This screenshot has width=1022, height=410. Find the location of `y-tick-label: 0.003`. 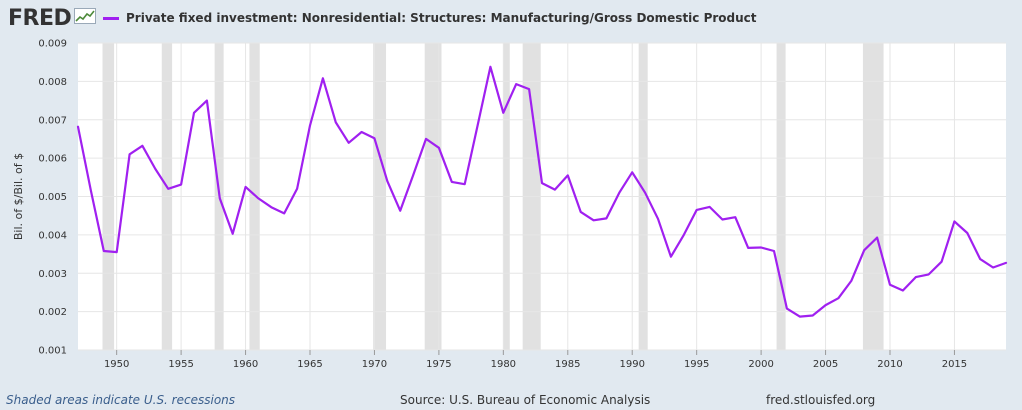

y-tick-label: 0.003 is located at coordinates (52, 274).